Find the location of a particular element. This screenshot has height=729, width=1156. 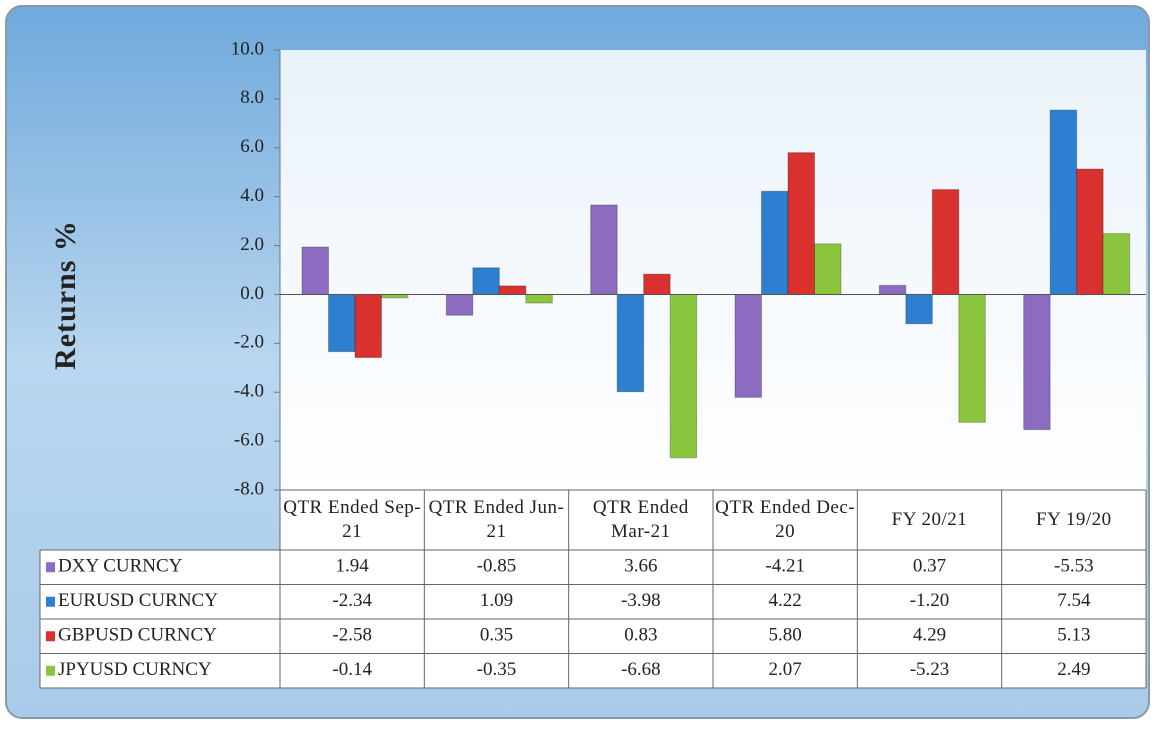

category-cell: FY 20/21 is located at coordinates (929, 520).